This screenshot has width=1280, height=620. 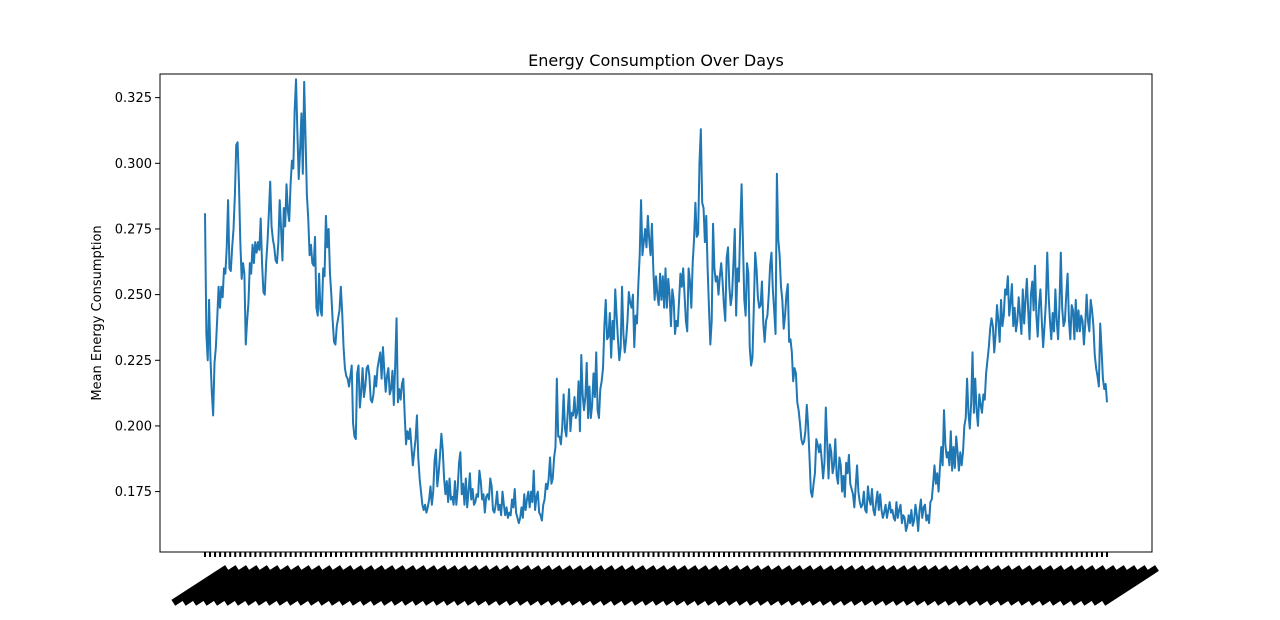 I want to click on y-axis-label: Mean Energy Consumption, so click(x=97, y=312).